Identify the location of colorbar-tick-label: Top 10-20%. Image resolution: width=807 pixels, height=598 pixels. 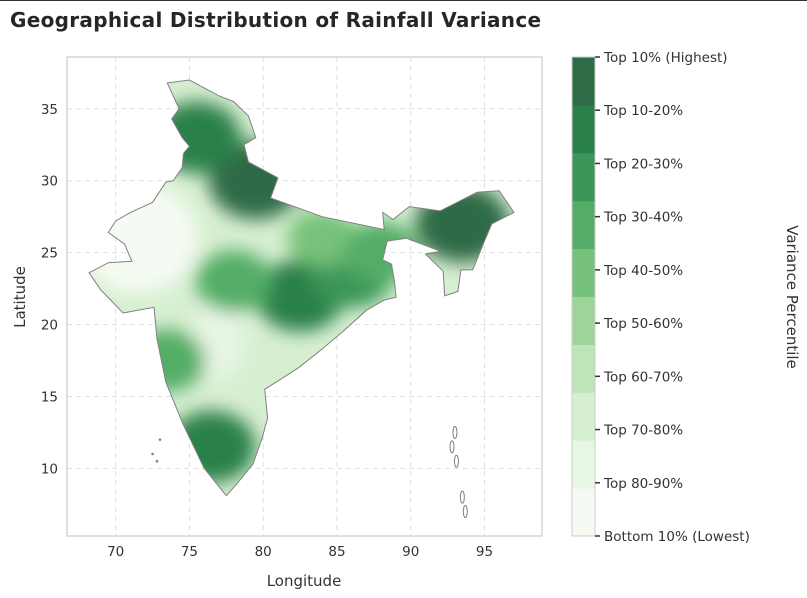
(643, 111).